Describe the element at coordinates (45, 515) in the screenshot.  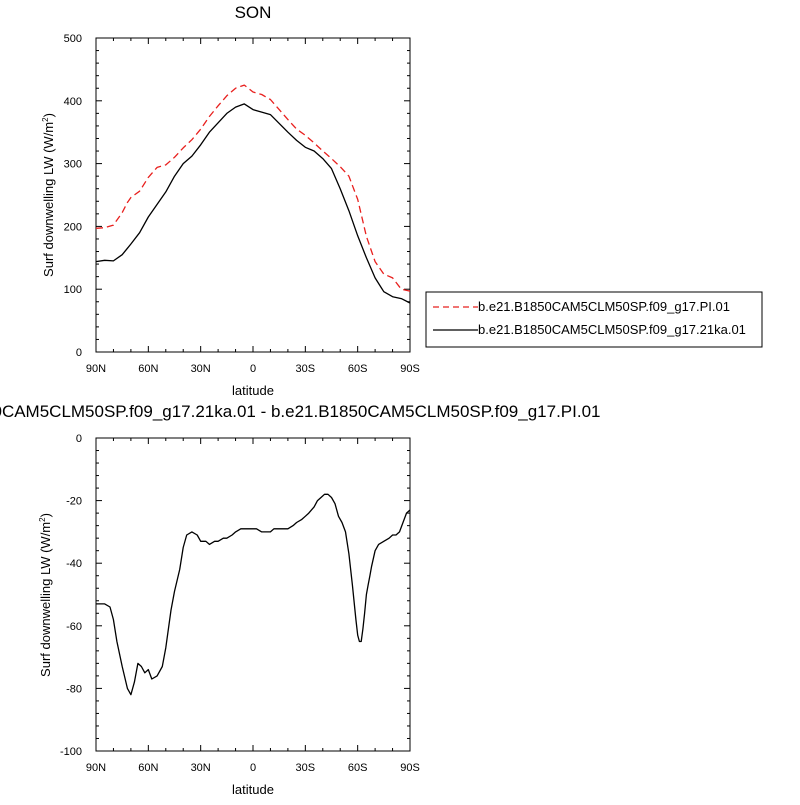
I see `bottom-y-axis-label-close: )` at that location.